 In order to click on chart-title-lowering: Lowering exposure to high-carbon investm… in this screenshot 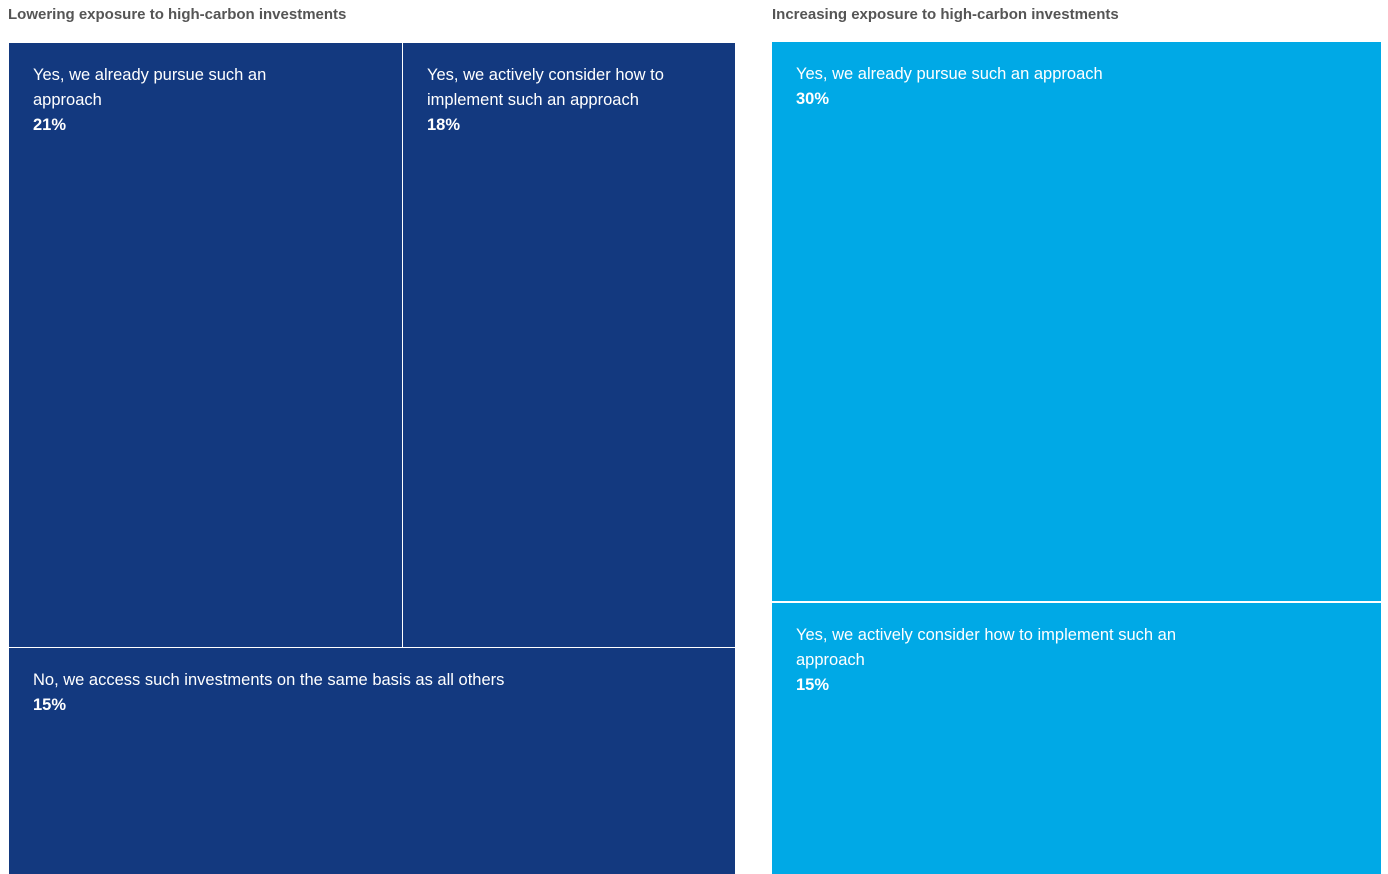, I will do `click(177, 14)`.